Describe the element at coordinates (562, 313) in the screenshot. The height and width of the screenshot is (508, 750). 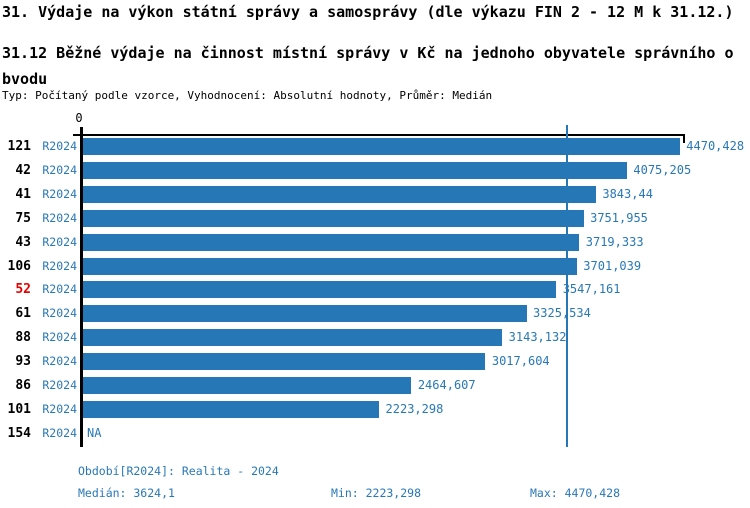
I see `bar-value-label: 3325,534` at that location.